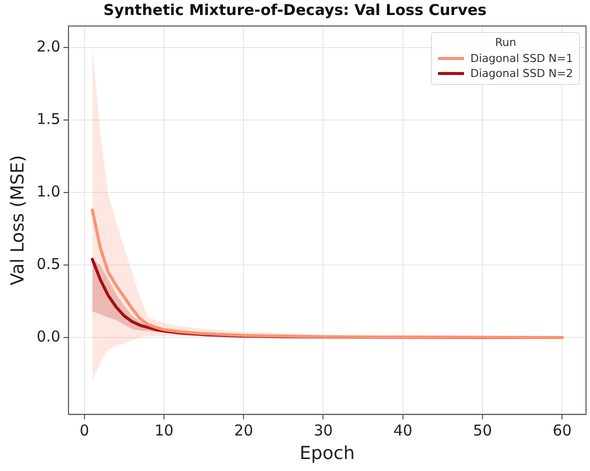 This screenshot has height=471, width=590. Describe the element at coordinates (48, 191) in the screenshot. I see `y-tick-label: 1.0` at that location.